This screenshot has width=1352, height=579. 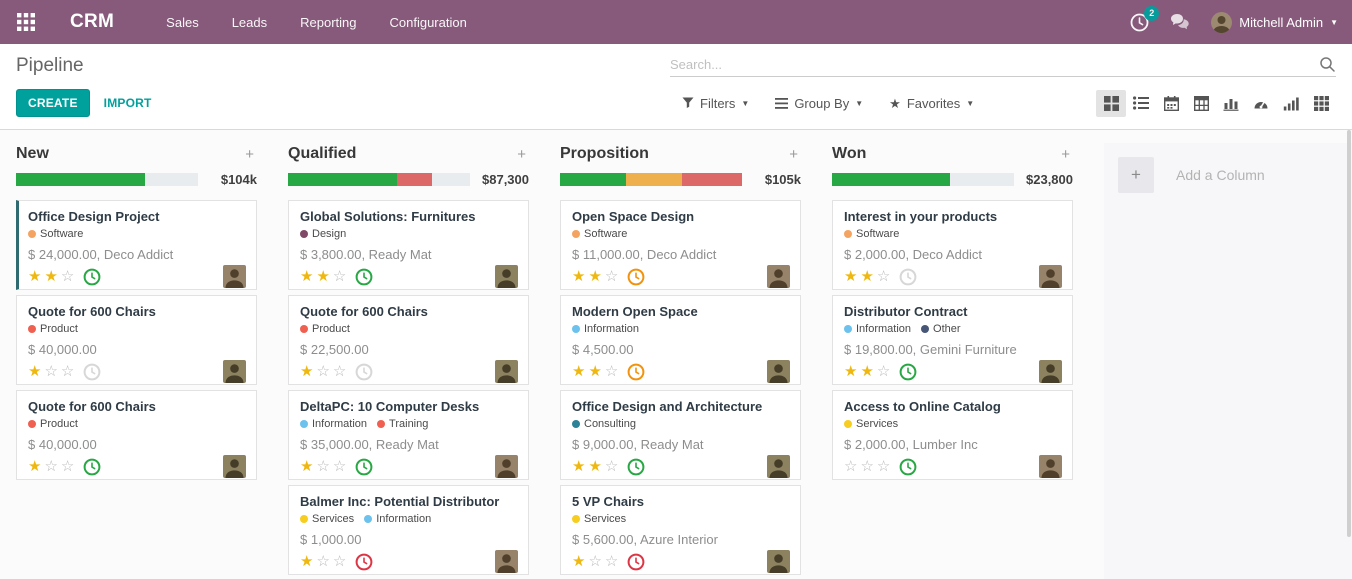 I want to click on app-brand: CRM, so click(x=92, y=21).